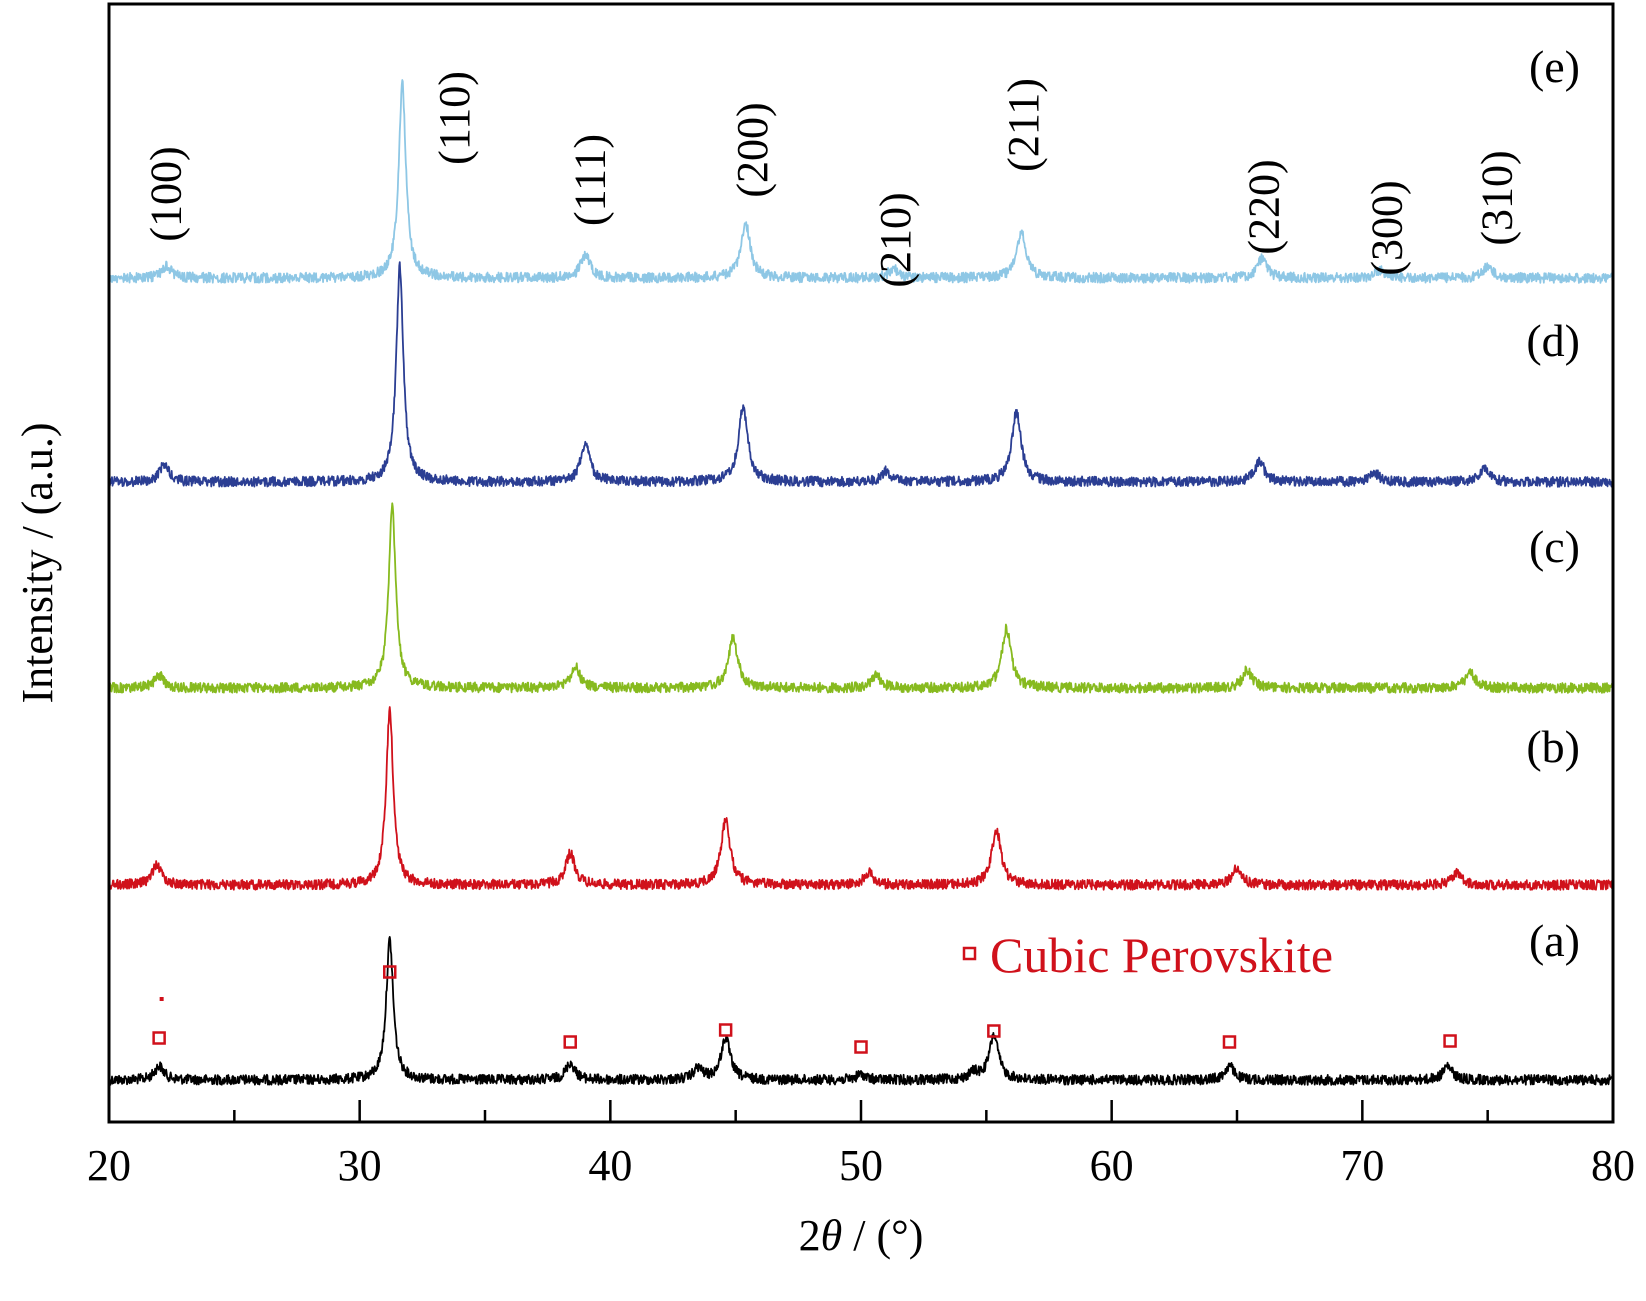  What do you see at coordinates (1554, 546) in the screenshot?
I see `series-label: (c)` at bounding box center [1554, 546].